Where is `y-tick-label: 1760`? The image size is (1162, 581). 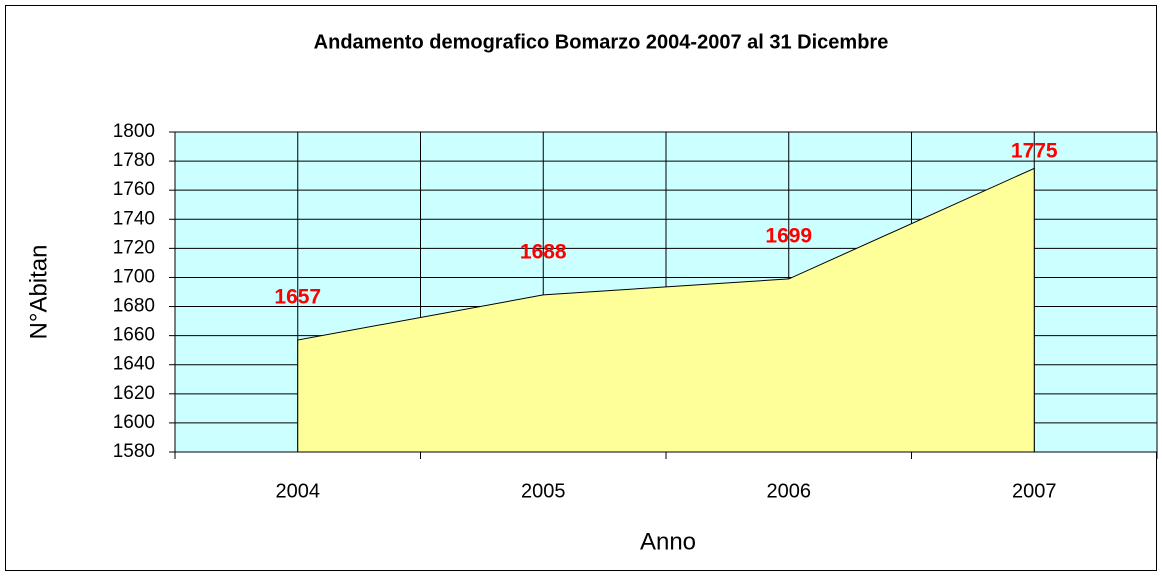 y-tick-label: 1760 is located at coordinates (134, 189).